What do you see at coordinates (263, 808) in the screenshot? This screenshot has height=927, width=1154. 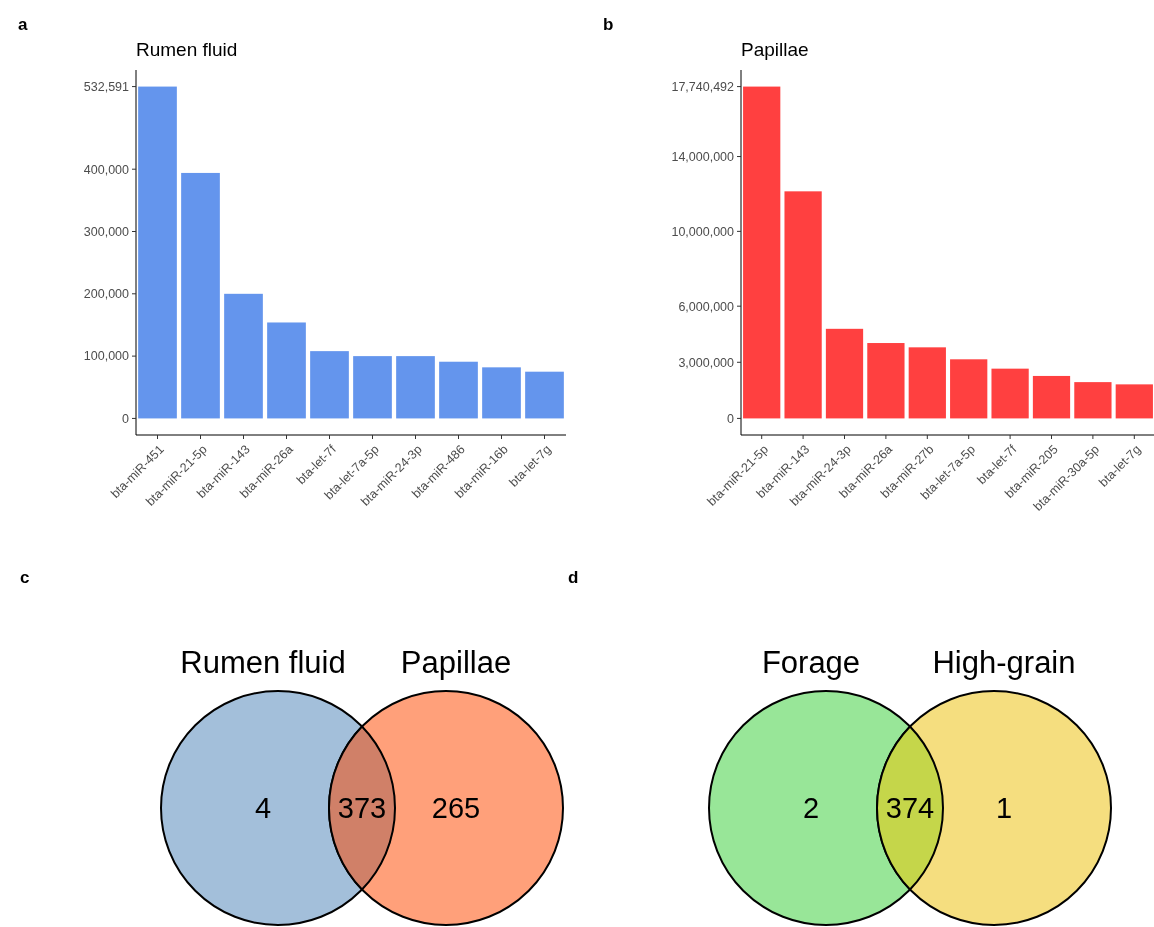 I see `data-label: 4` at bounding box center [263, 808].